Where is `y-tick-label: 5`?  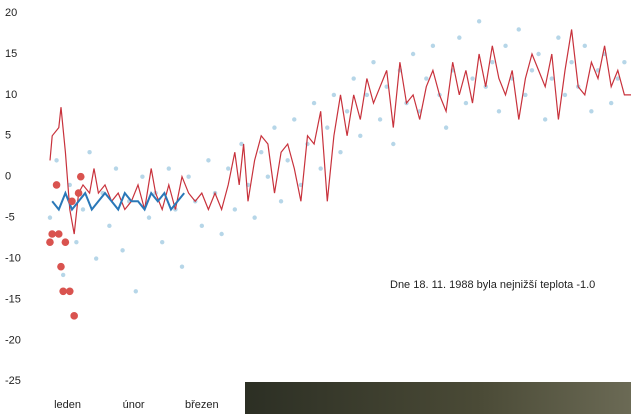
y-tick-label: 5 is located at coordinates (8, 136).